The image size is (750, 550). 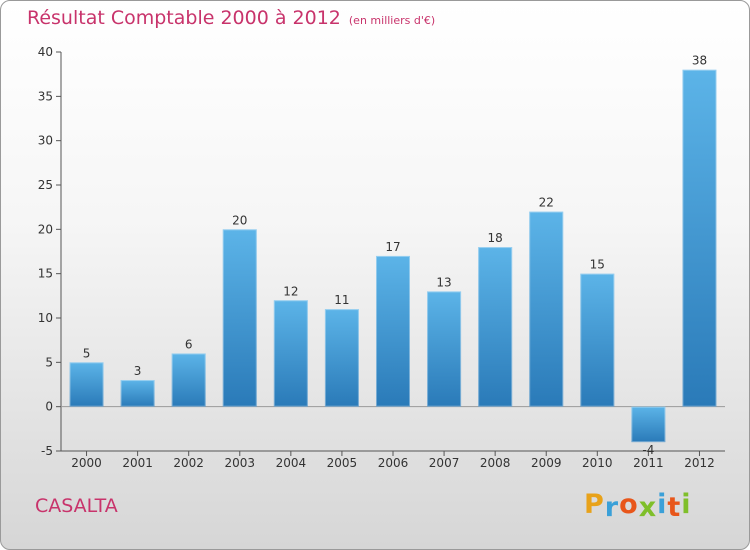 What do you see at coordinates (76, 506) in the screenshot?
I see `commune-name: CASALTA` at bounding box center [76, 506].